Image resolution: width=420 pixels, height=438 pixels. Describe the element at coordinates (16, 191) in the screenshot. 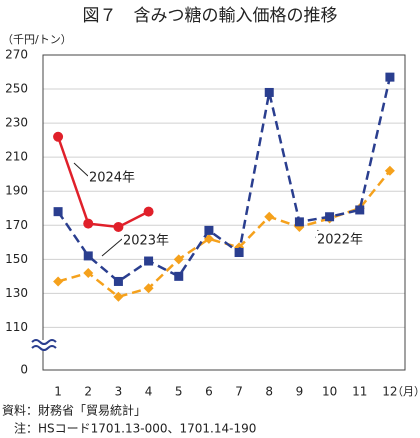

I see `y-tick-label: 190` at that location.